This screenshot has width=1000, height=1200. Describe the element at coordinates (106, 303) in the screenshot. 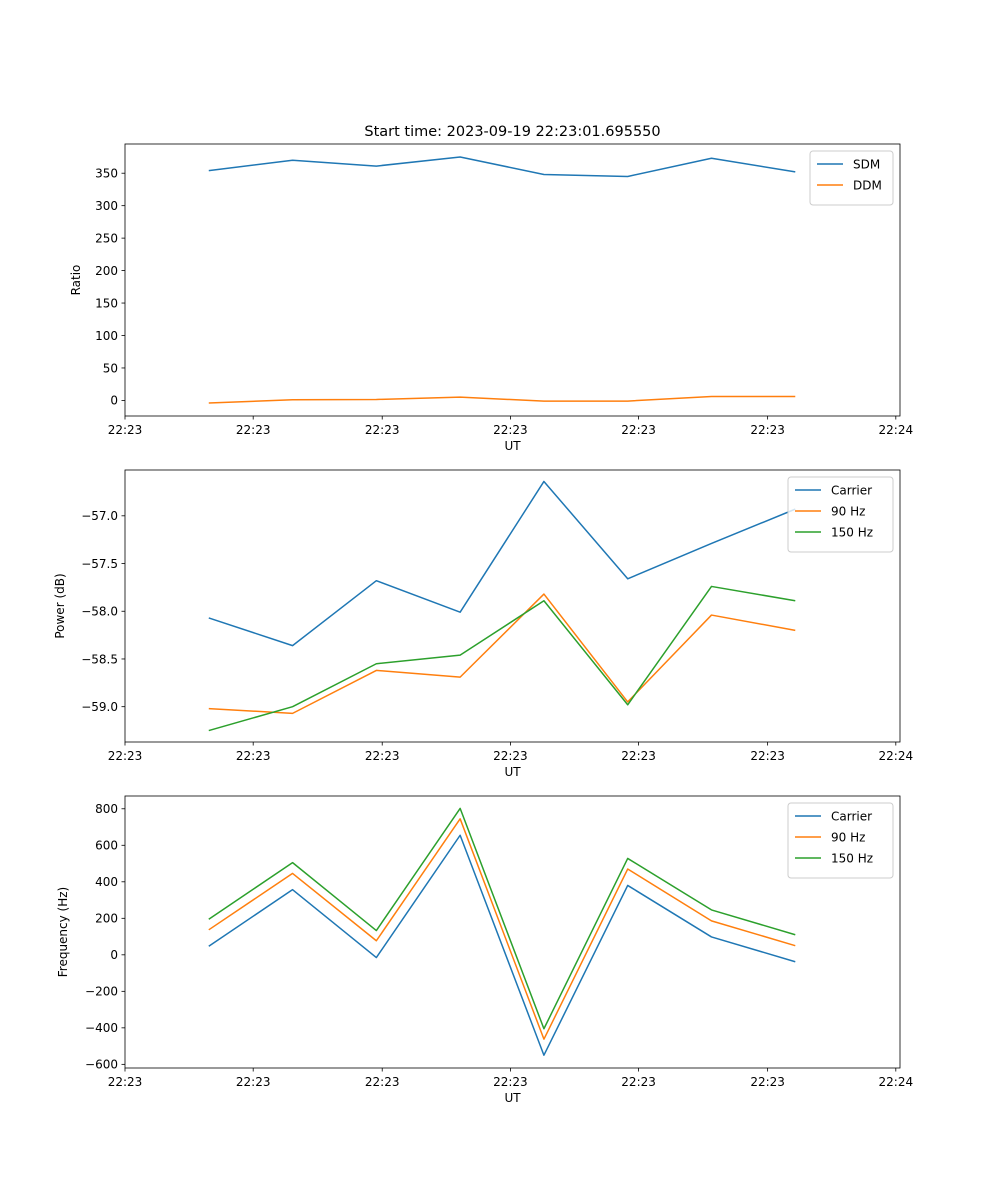

I see `y-tick-label: 150` at that location.